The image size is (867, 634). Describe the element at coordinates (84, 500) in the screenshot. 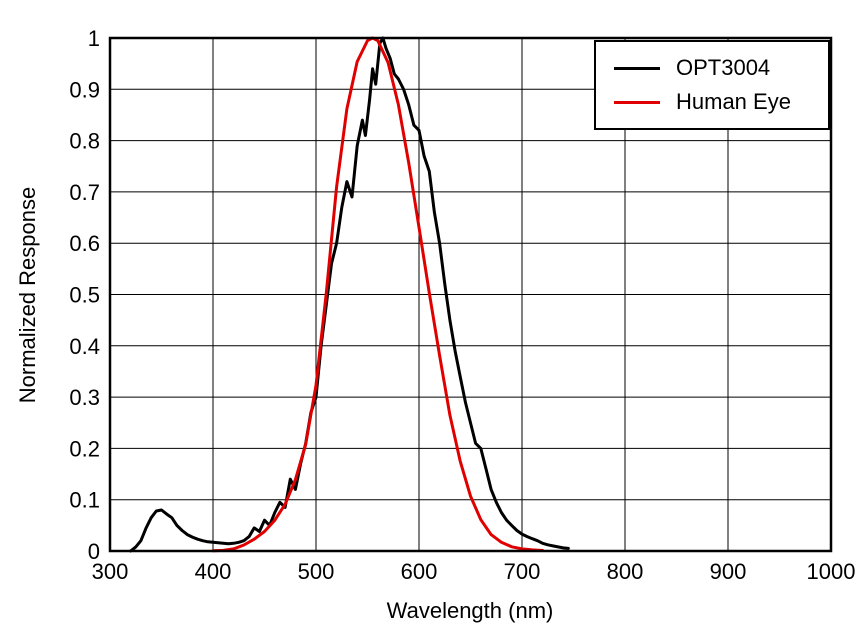

I see `svg-text: 0.1` at that location.